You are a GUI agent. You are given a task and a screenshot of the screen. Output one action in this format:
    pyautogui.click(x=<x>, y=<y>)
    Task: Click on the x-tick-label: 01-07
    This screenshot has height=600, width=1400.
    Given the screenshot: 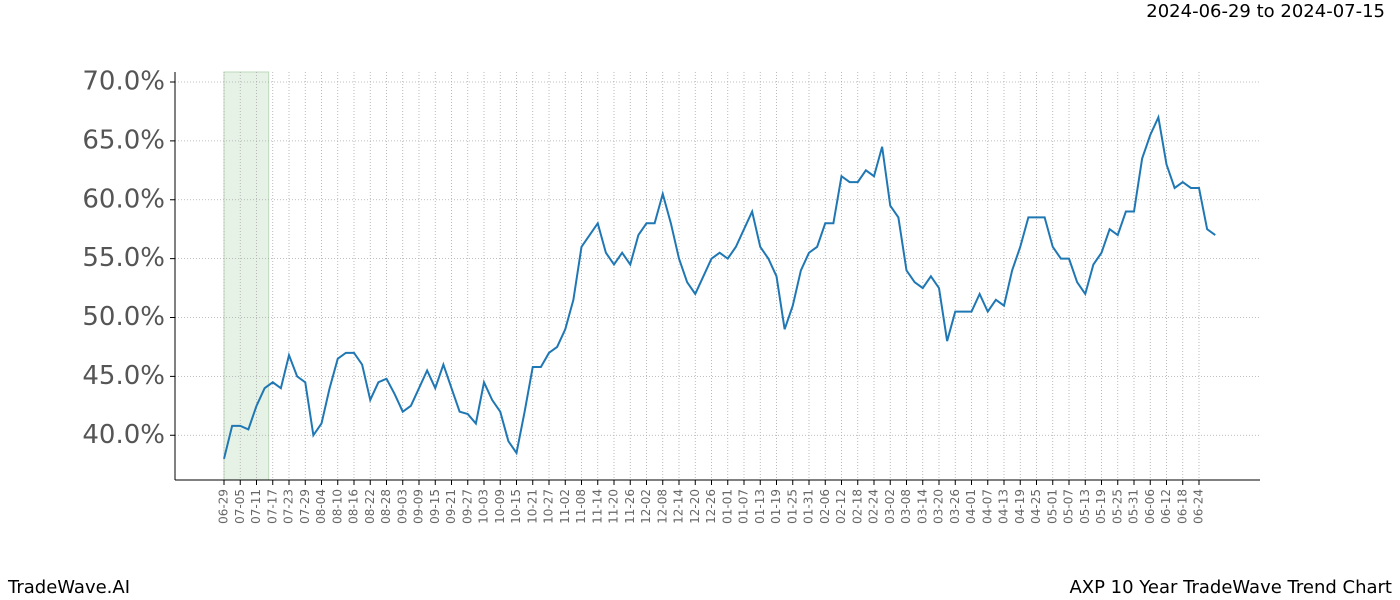 What is the action you would take?
    pyautogui.click(x=744, y=506)
    